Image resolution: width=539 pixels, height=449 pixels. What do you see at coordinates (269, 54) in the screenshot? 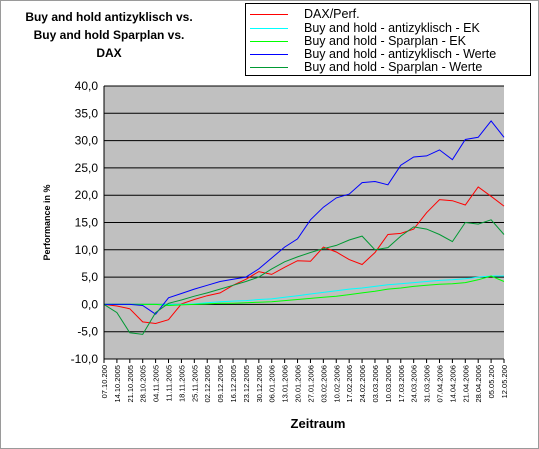
I see `legend-swatch-antizyklisch-werte` at bounding box center [269, 54].